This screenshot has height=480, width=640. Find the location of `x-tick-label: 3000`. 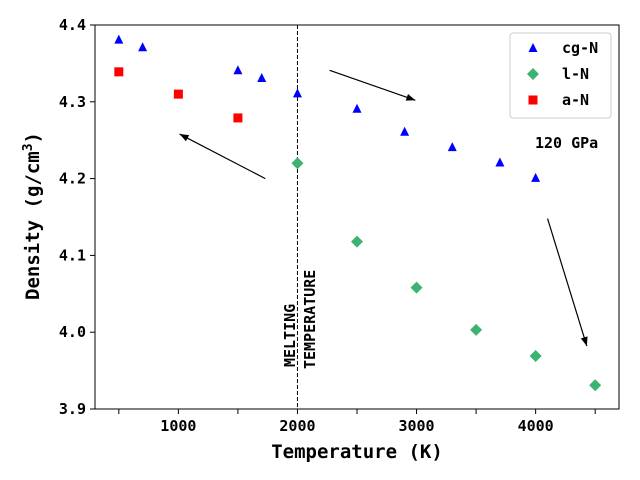

x-tick-label: 3000 is located at coordinates (416, 426).